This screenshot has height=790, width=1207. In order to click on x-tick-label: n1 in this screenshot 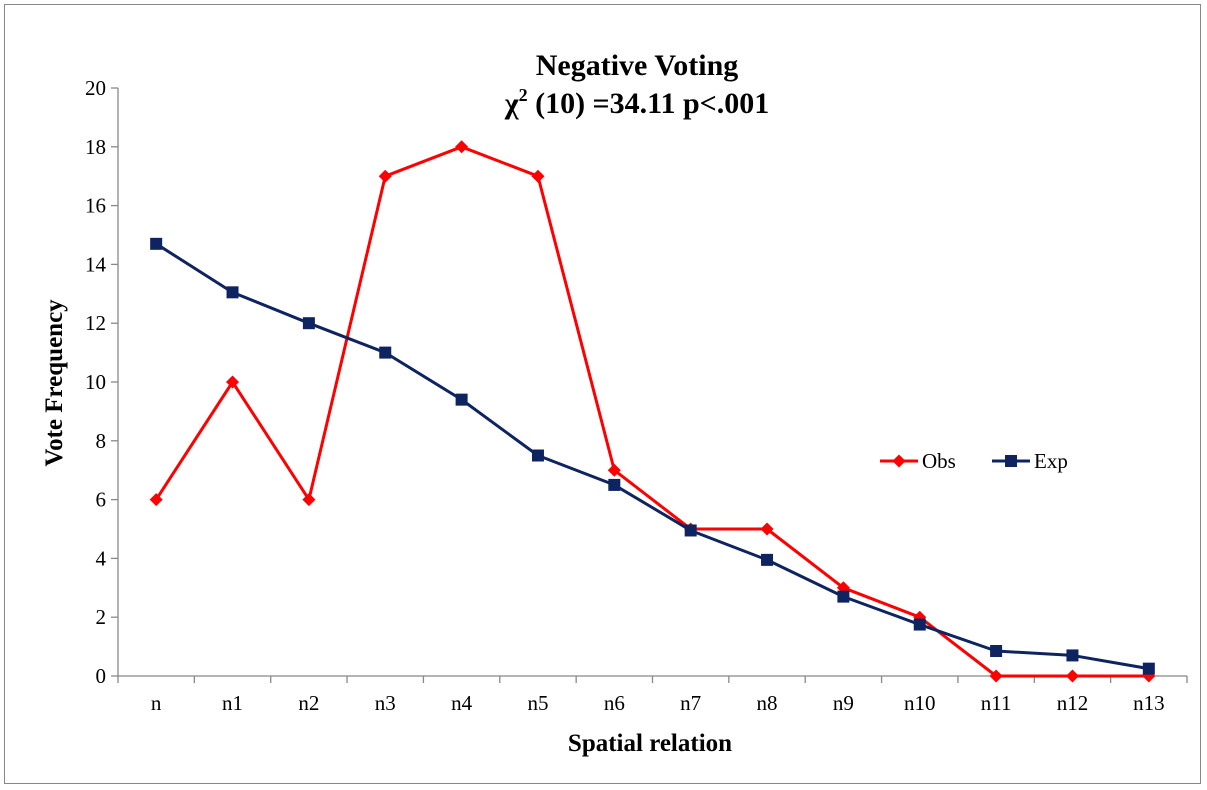, I will do `click(232, 703)`.